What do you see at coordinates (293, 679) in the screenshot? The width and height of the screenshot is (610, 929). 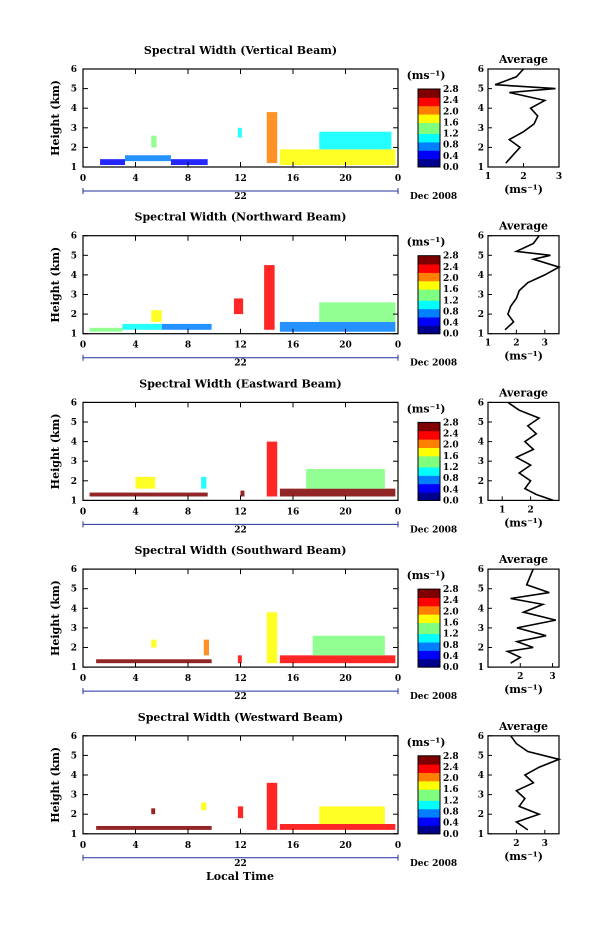 I see `x-tick-label: 16` at bounding box center [293, 679].